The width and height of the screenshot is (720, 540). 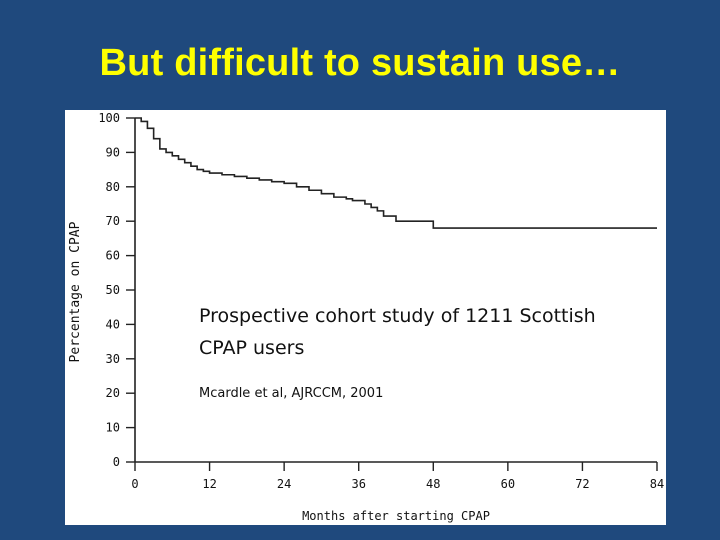 I want to click on y-tick-label: 0, so click(x=116, y=462).